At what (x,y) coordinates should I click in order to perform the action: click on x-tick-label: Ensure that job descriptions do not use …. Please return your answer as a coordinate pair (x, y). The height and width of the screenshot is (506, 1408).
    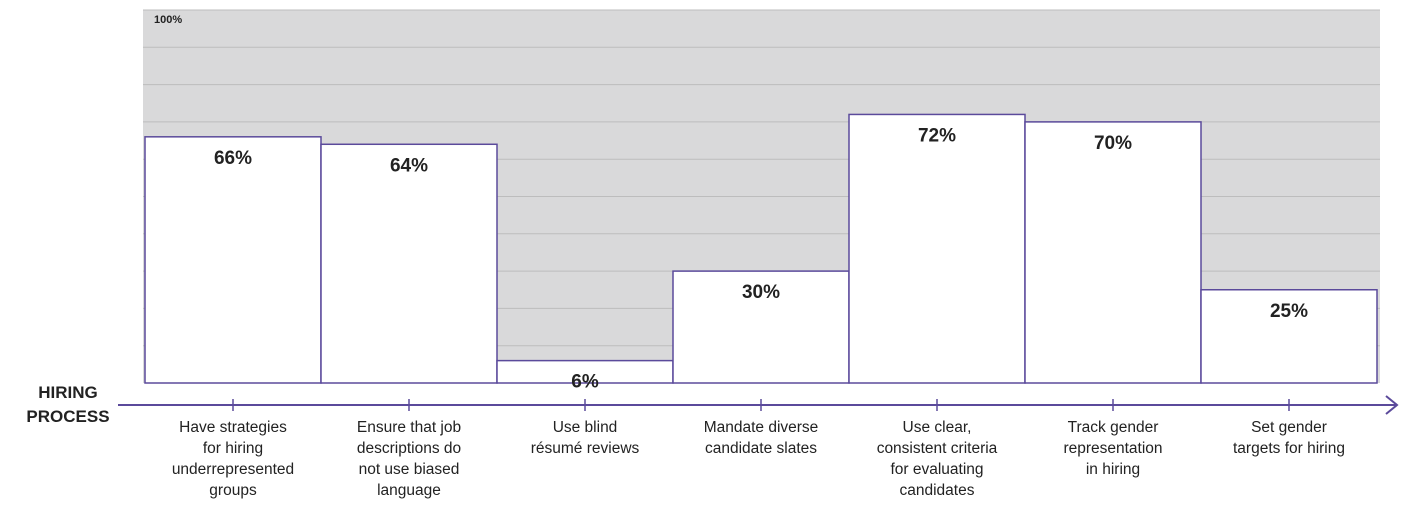
    Looking at the image, I should click on (409, 459).